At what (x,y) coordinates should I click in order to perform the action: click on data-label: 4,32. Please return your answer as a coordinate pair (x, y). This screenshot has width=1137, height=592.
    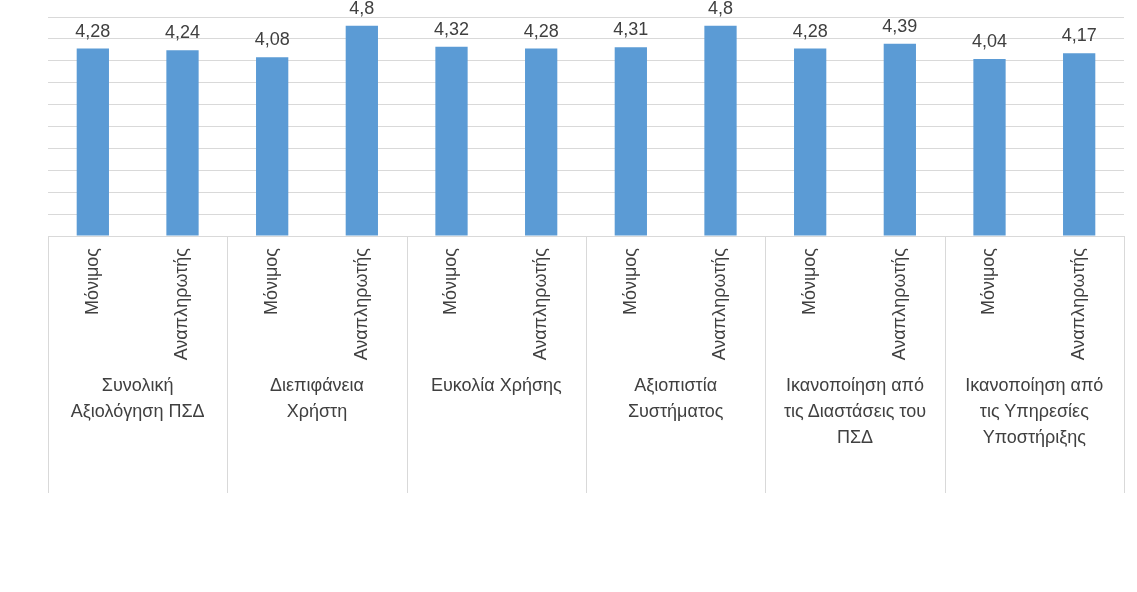
    Looking at the image, I should click on (451, 28).